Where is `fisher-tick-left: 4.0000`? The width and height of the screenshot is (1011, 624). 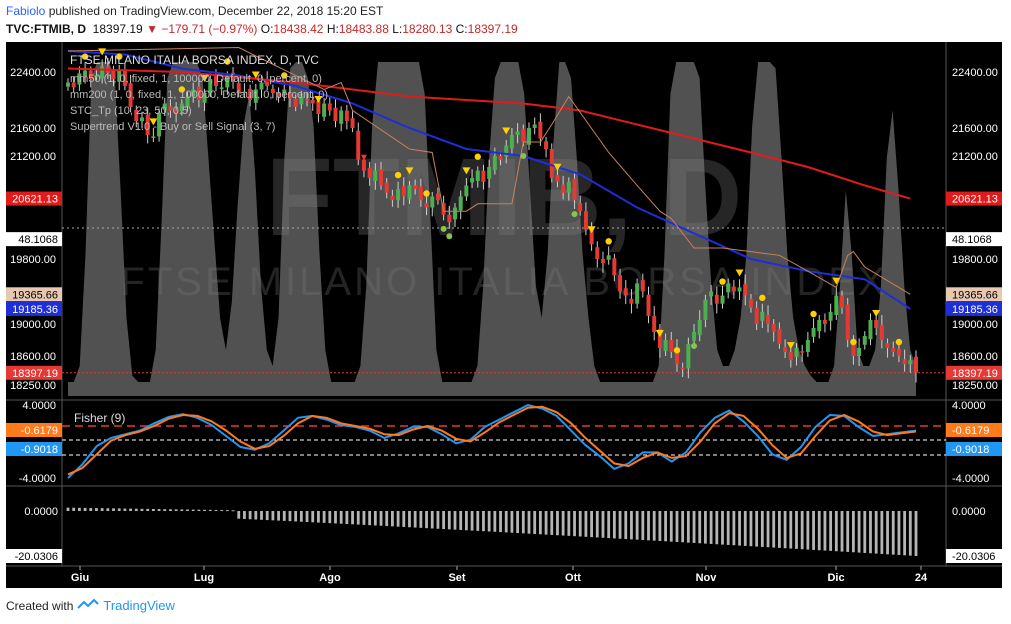
fisher-tick-left: 4.0000 is located at coordinates (39, 406).